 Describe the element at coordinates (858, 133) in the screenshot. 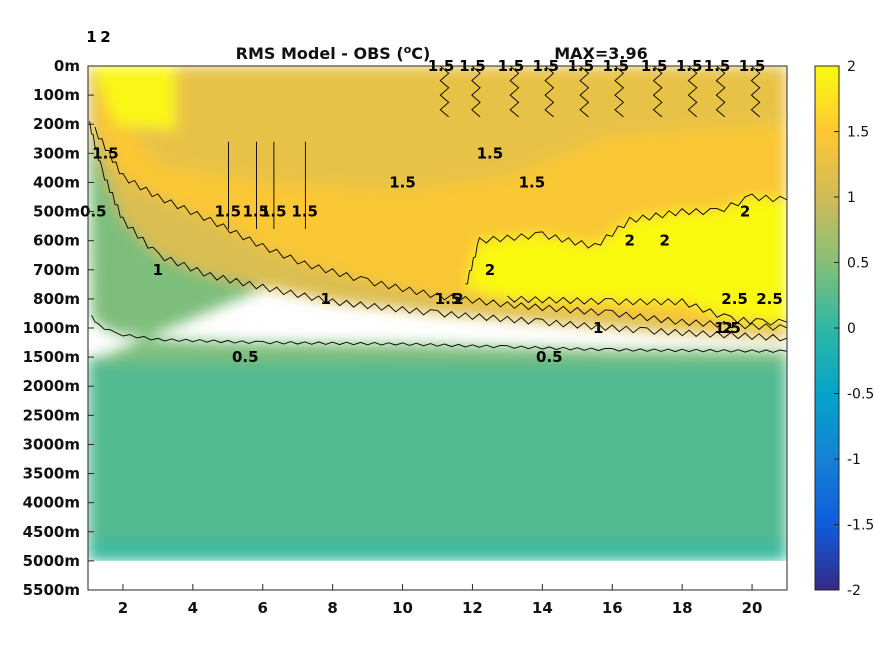

I see `colorbar-tick-label: 1.5` at that location.